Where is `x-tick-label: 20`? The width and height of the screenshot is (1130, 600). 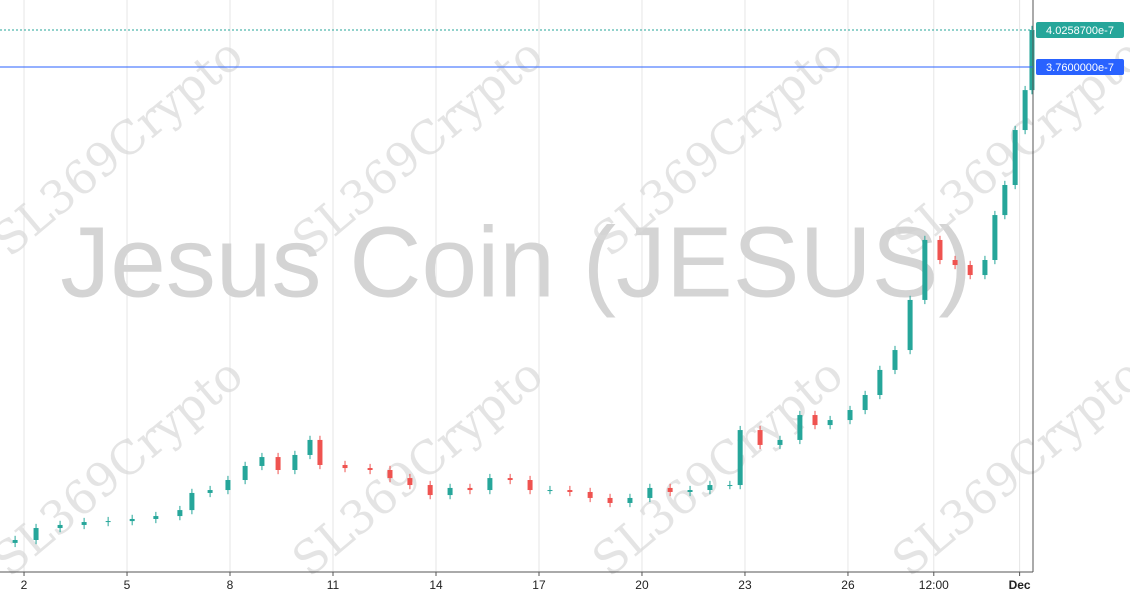 x-tick-label: 20 is located at coordinates (642, 585).